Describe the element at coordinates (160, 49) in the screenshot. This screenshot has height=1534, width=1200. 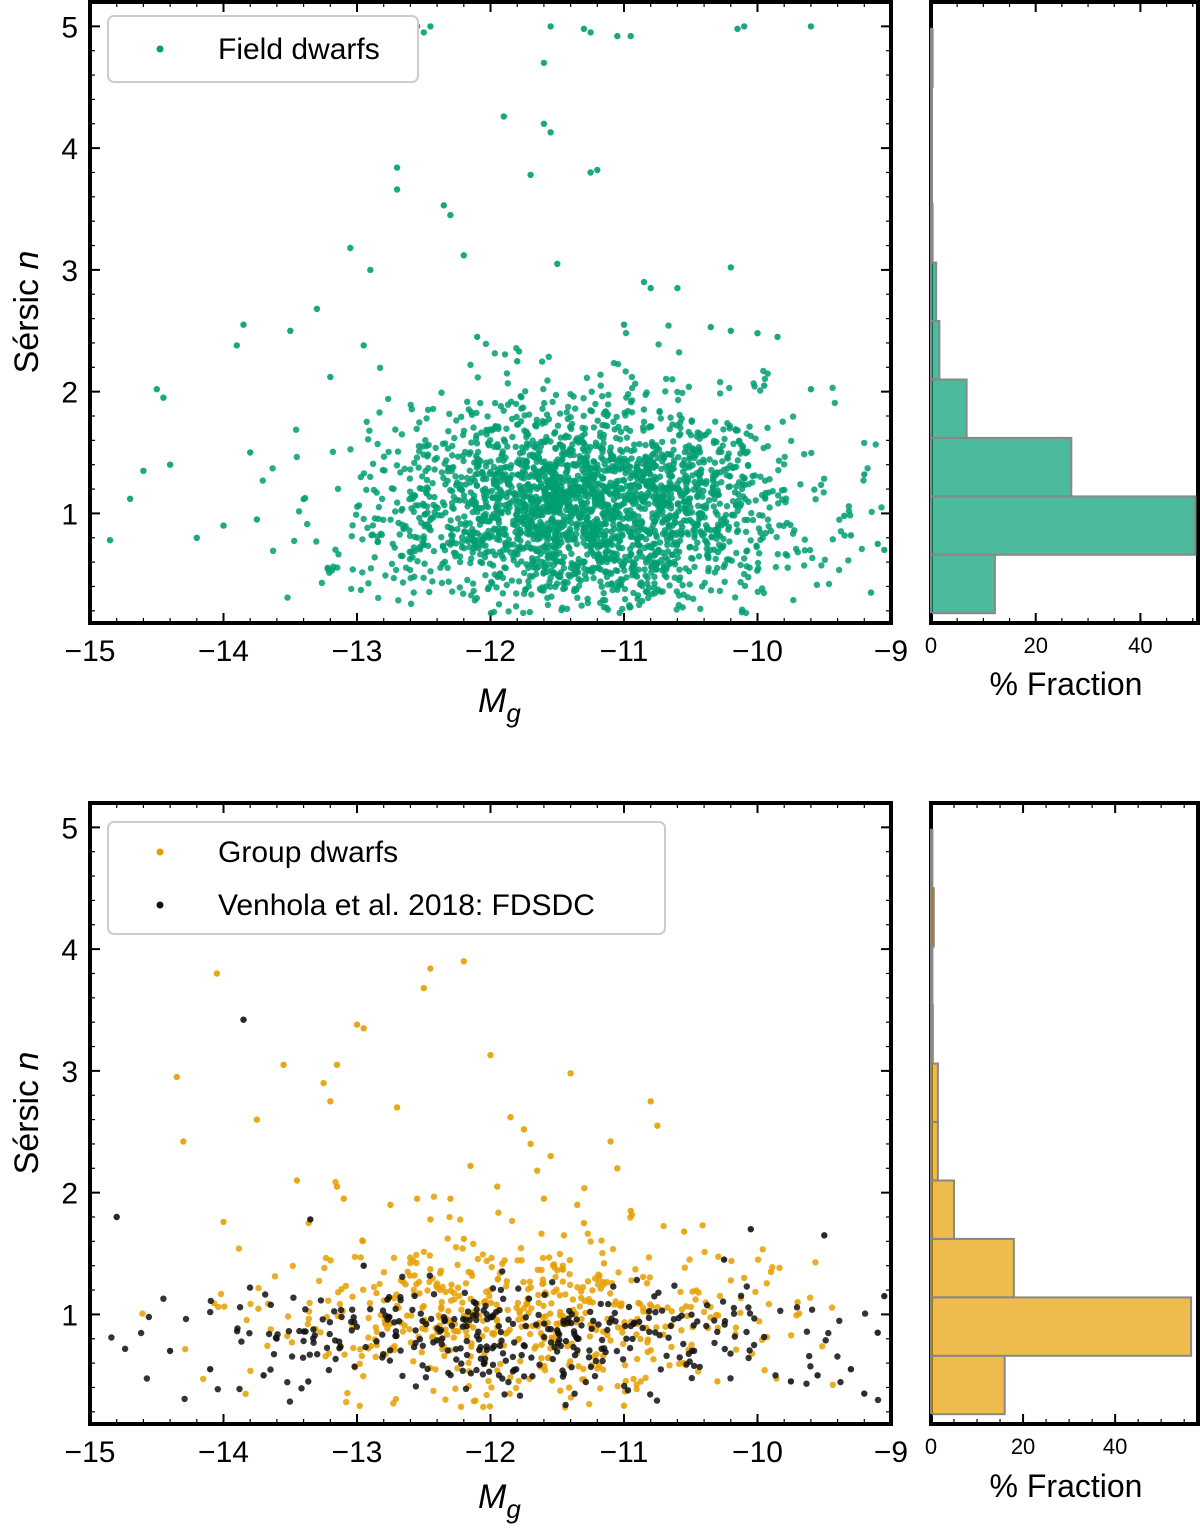
I see `top-legend-marker` at that location.